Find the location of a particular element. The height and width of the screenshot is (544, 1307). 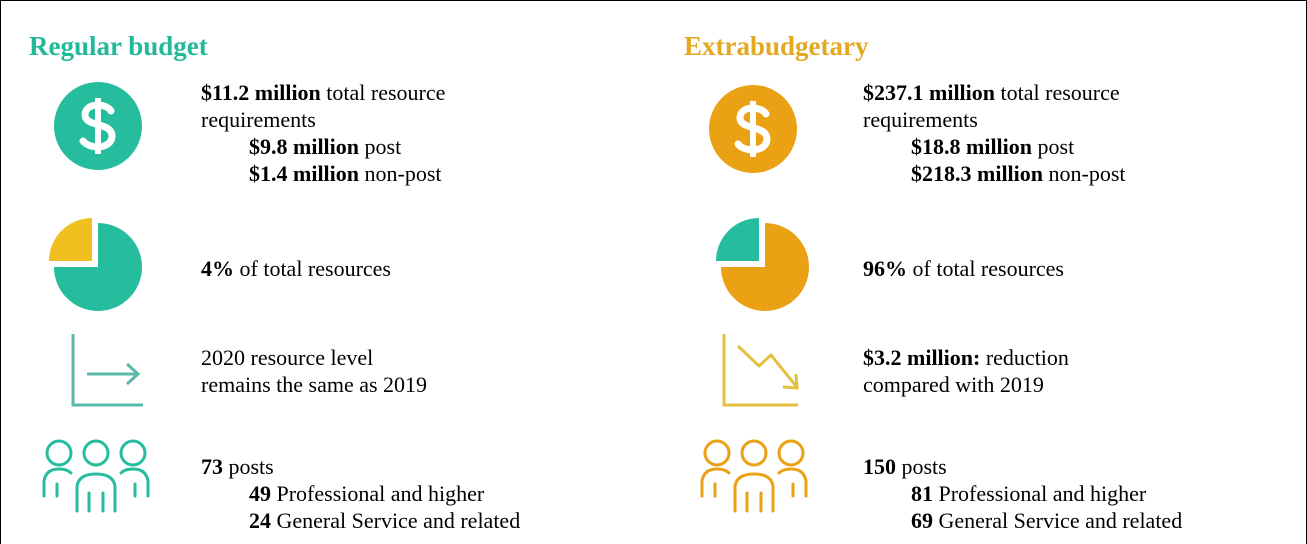

line: 150 posts is located at coordinates (1022, 466).